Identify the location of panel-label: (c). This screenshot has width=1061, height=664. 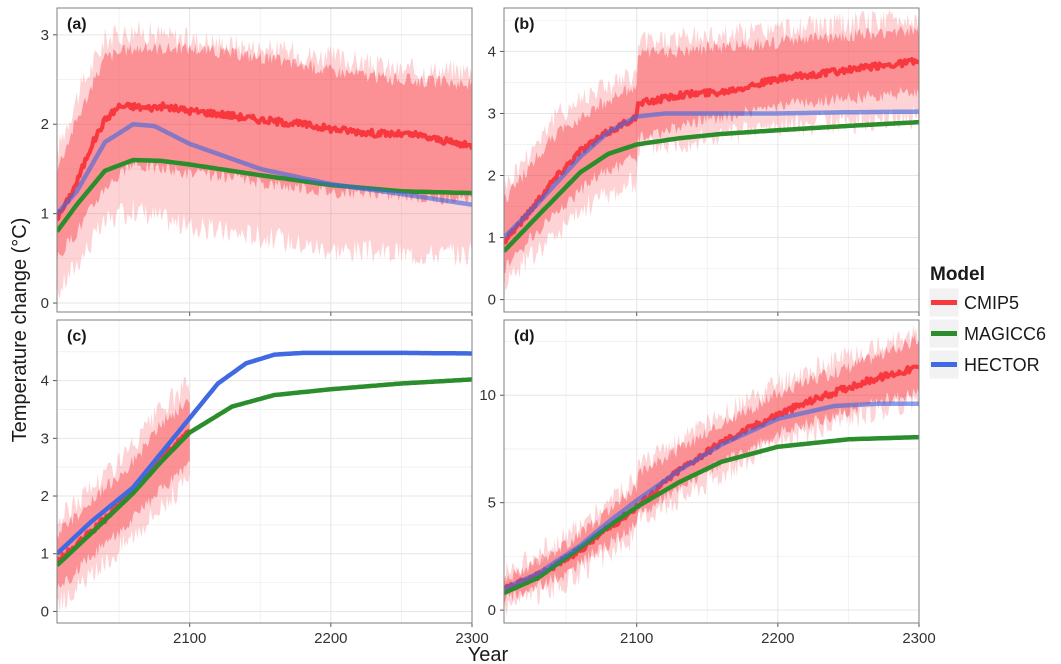
(77, 336).